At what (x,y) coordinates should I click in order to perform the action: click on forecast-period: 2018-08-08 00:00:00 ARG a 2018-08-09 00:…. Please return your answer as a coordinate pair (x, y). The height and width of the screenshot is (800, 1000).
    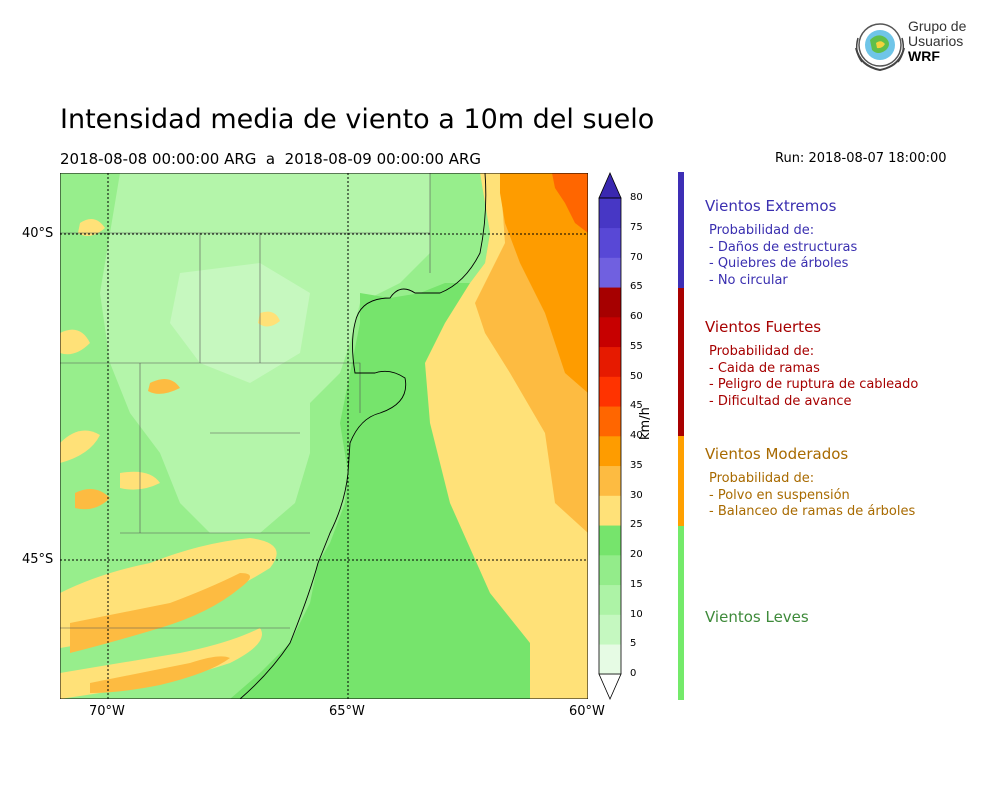
    Looking at the image, I should click on (271, 159).